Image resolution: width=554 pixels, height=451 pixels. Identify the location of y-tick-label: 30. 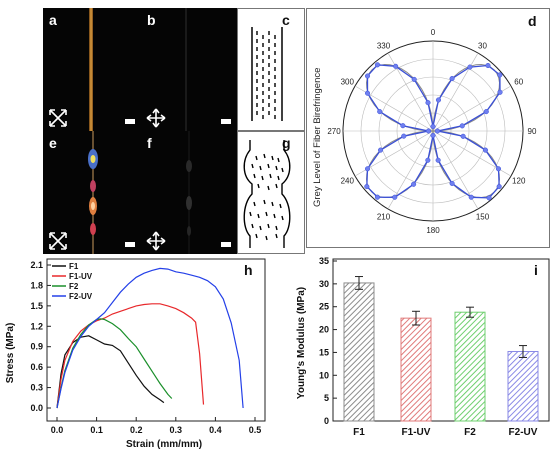
(324, 284).